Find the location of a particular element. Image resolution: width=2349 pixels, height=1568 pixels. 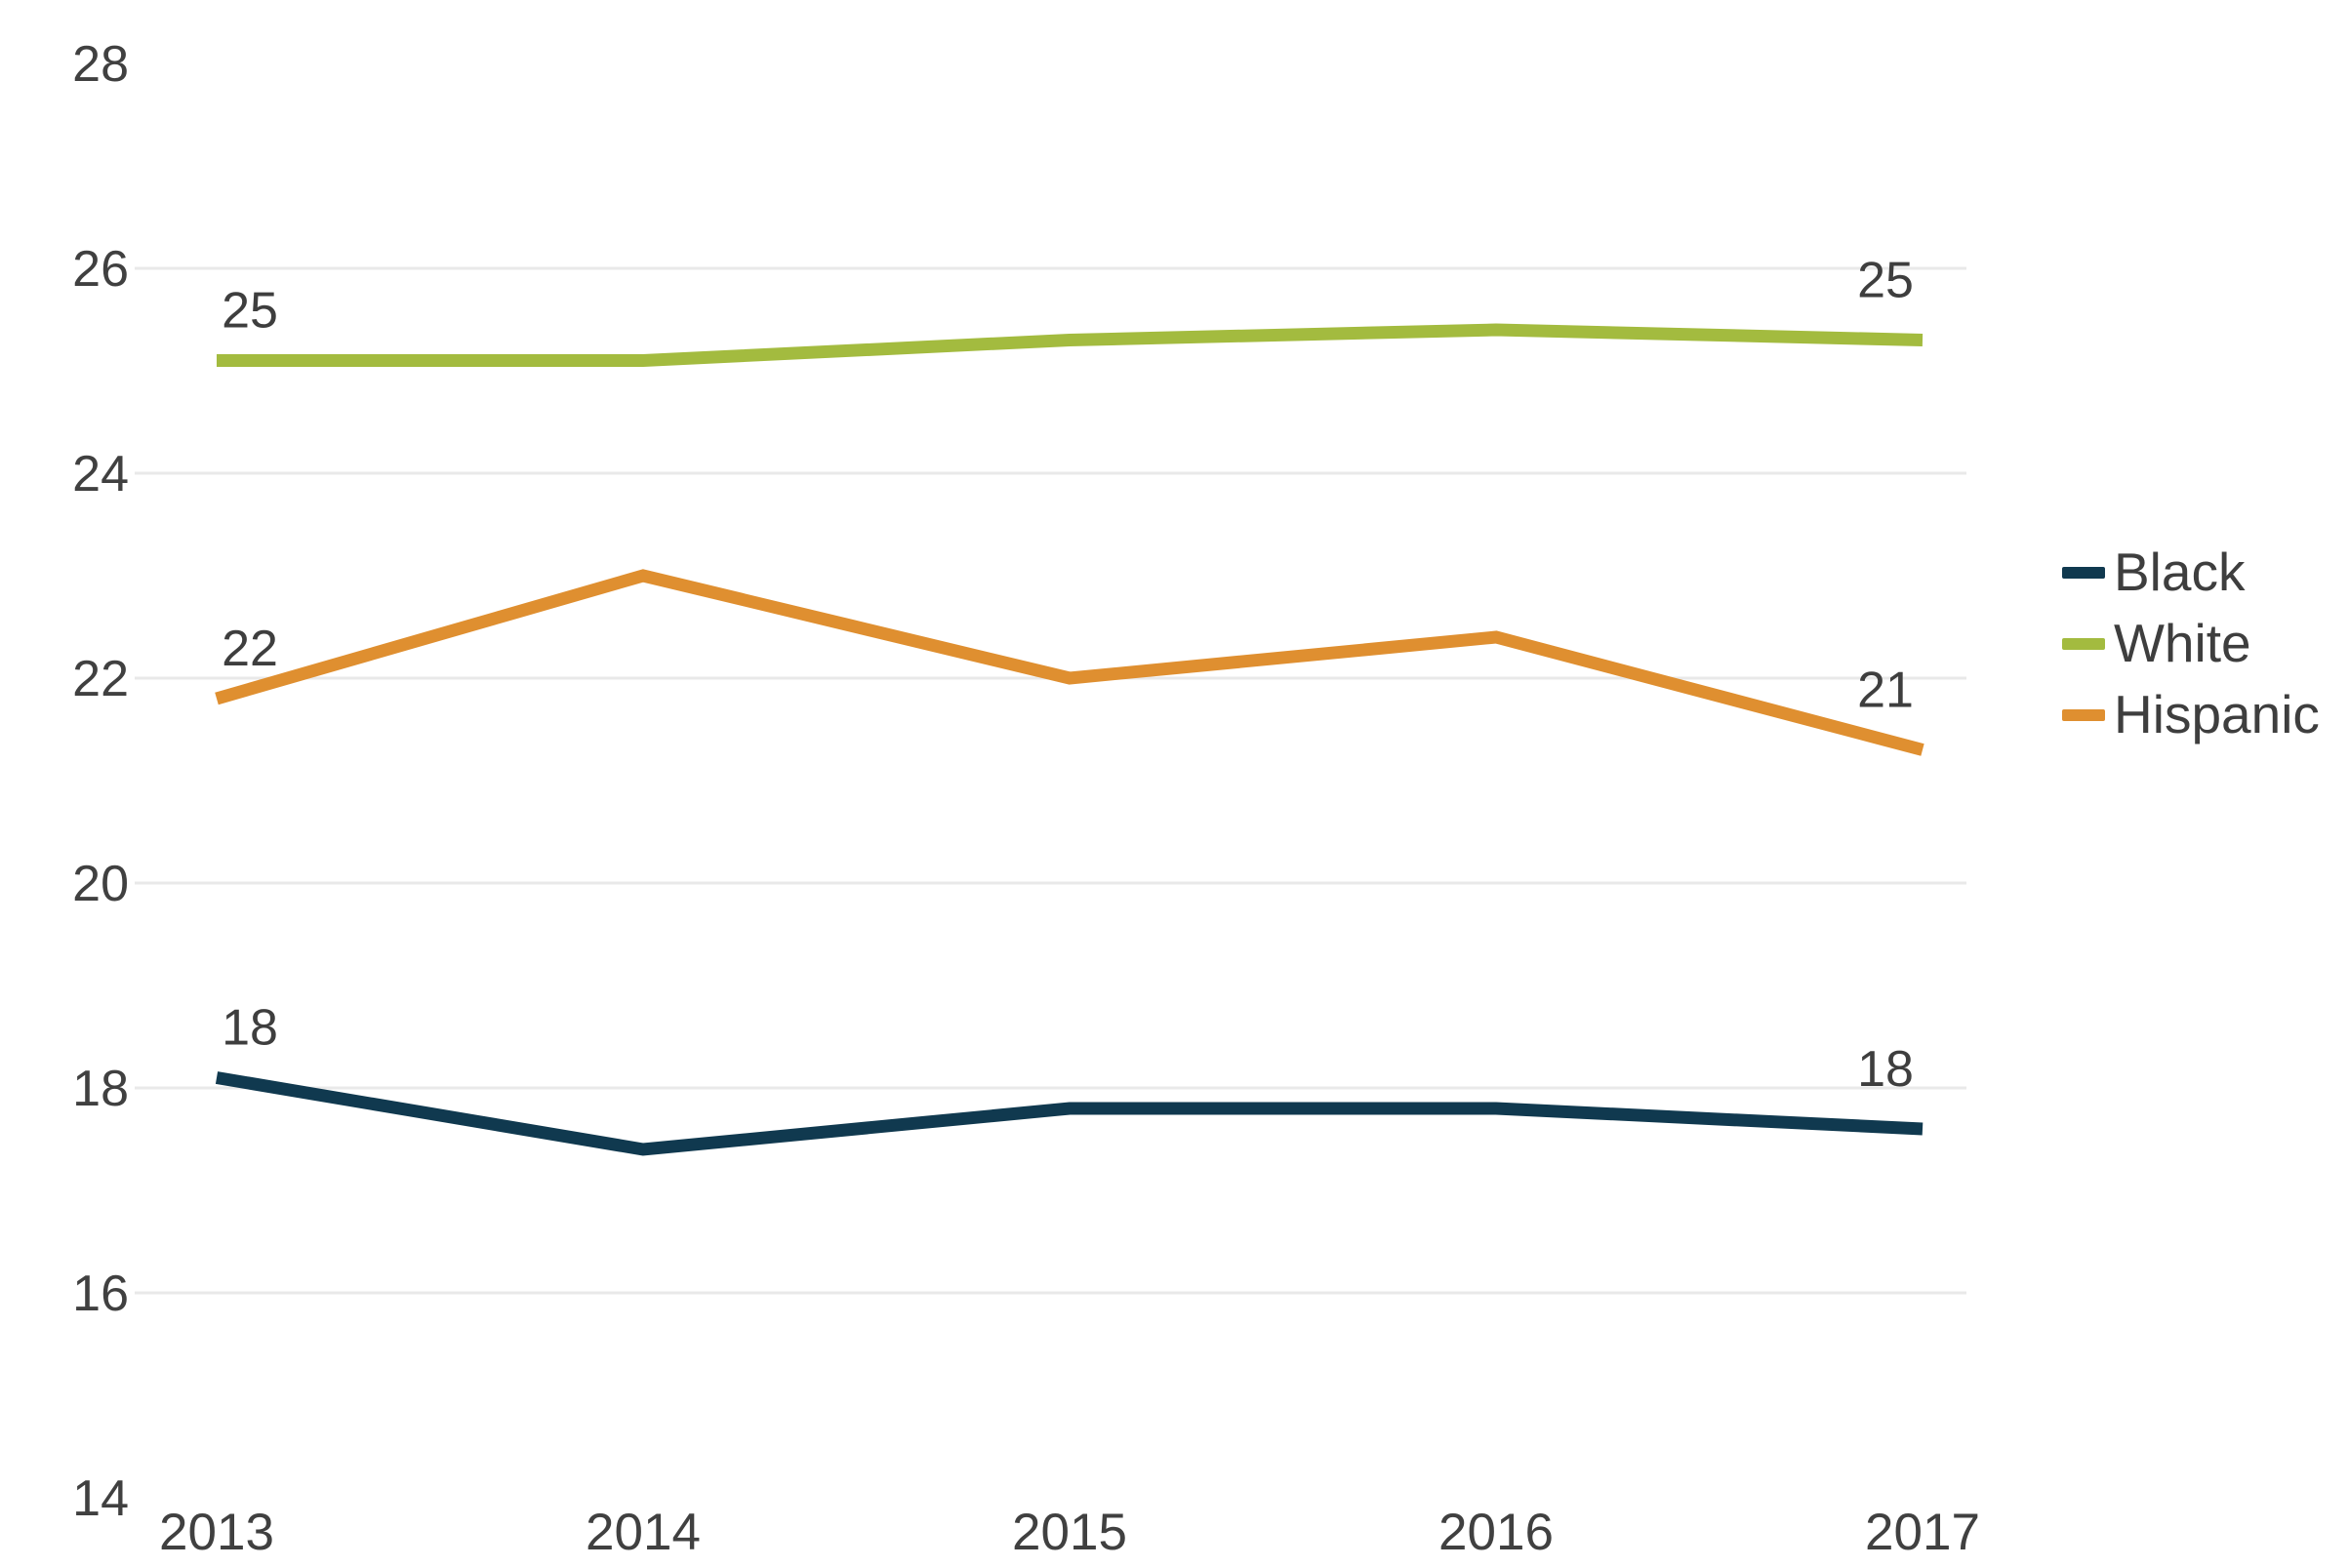

x-tick-label-2017: 2017 is located at coordinates (1923, 1532).